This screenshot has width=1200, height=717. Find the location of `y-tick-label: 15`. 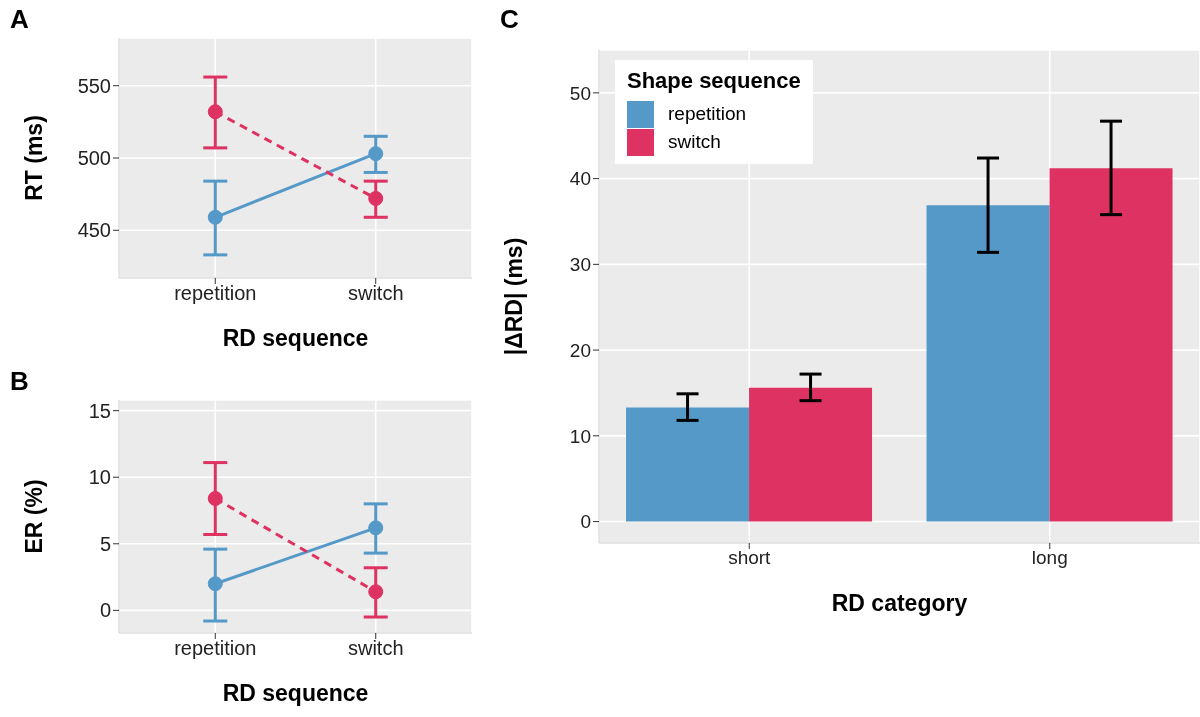

y-tick-label: 15 is located at coordinates (99, 410).